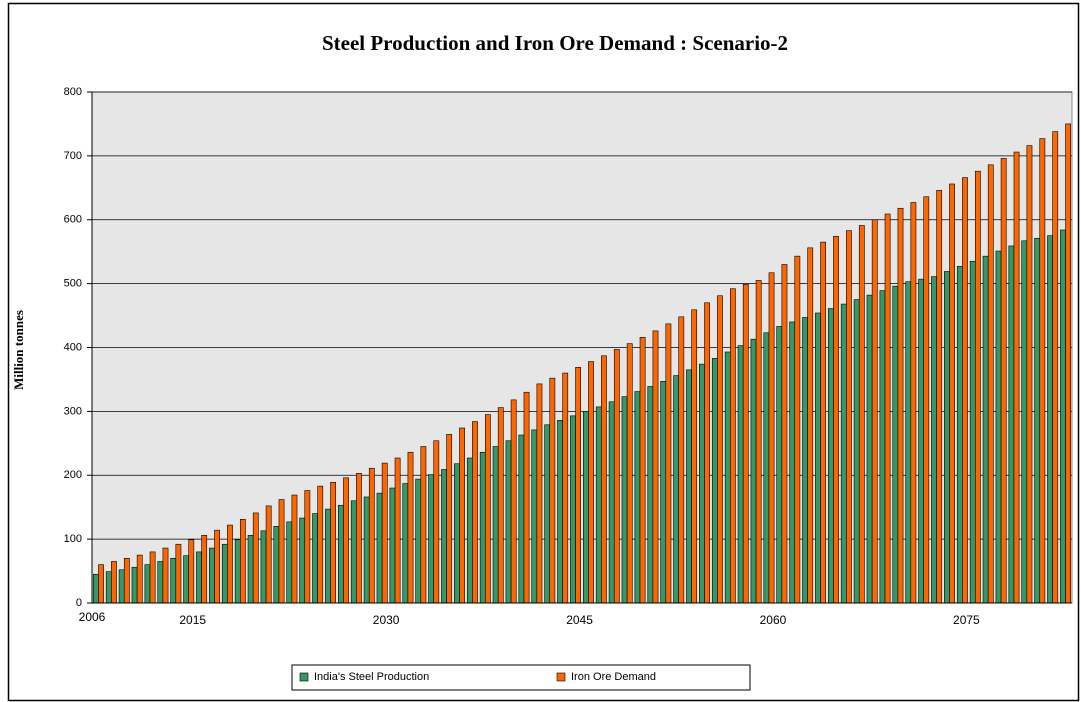  I want to click on y-tick-label: 400, so click(73, 347).